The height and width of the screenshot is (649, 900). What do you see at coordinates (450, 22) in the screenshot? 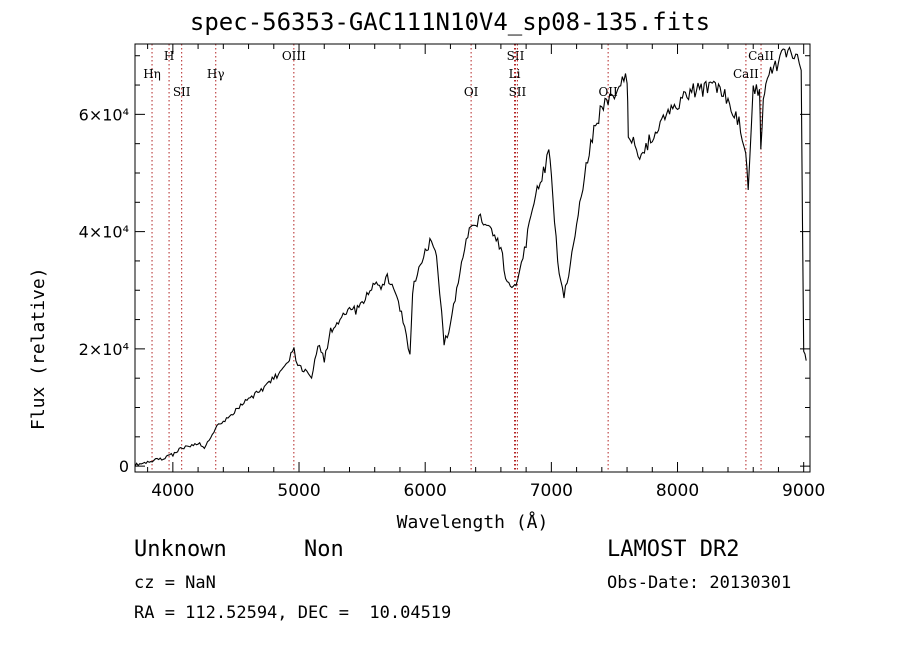
I see `chart-title: spec-56353-GAC111N10V4_sp08-135.fits` at bounding box center [450, 22].